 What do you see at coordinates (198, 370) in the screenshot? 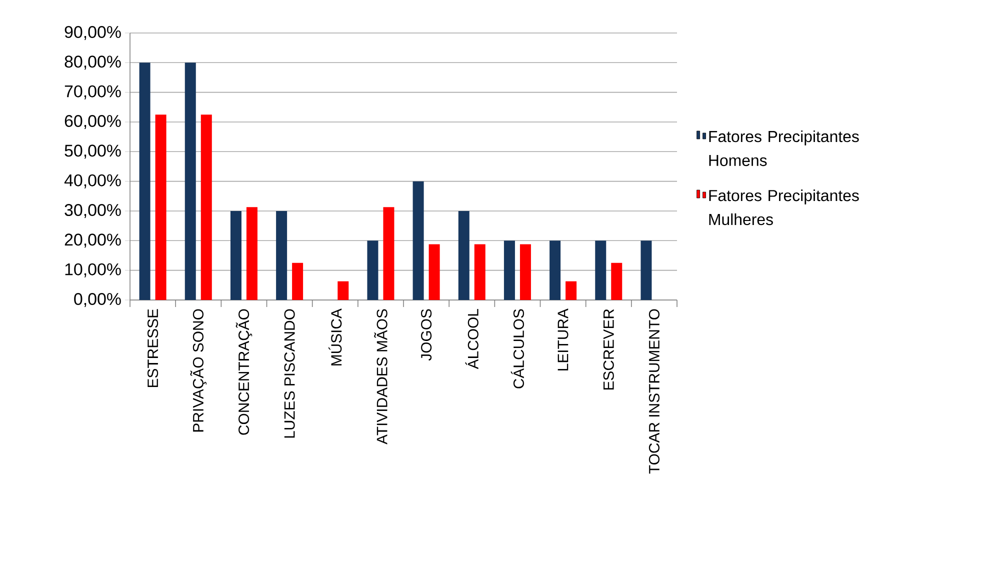
I see `x-tick-label: PRIVAÇÃO SONO` at bounding box center [198, 370].